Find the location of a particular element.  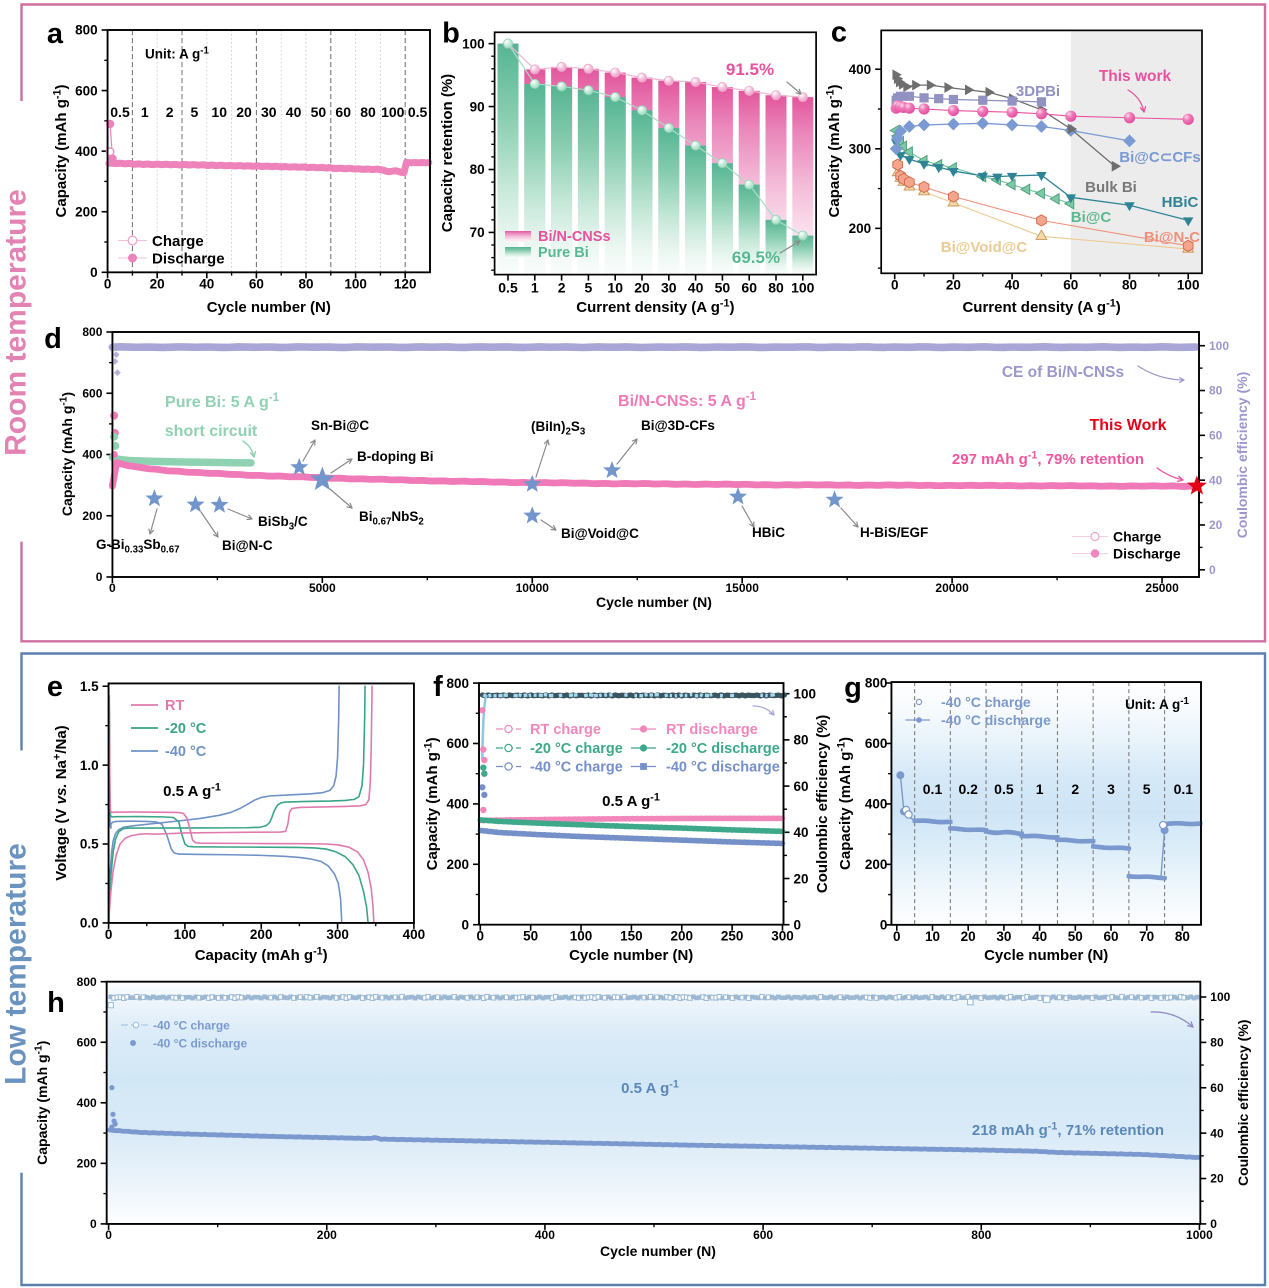

svg-text: 0.0 is located at coordinates (89, 923).